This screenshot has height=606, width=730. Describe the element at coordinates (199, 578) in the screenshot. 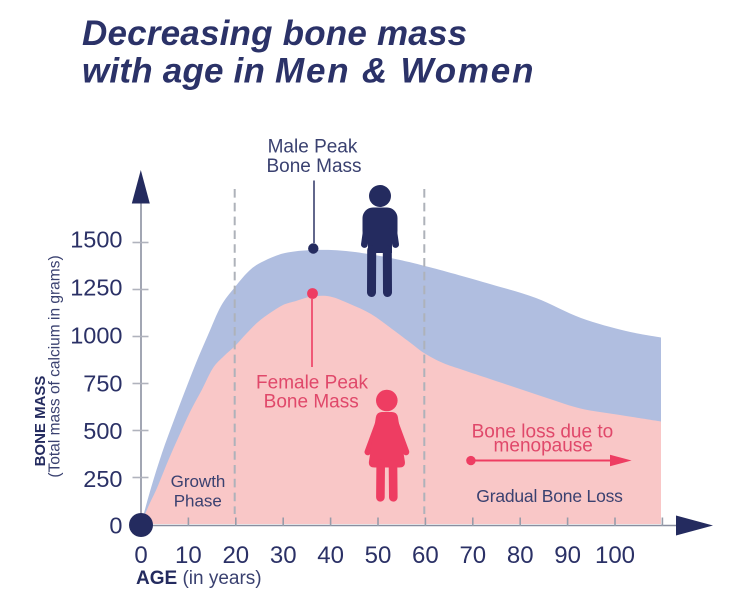

I see `svg-text: AGE (in years)` at that location.